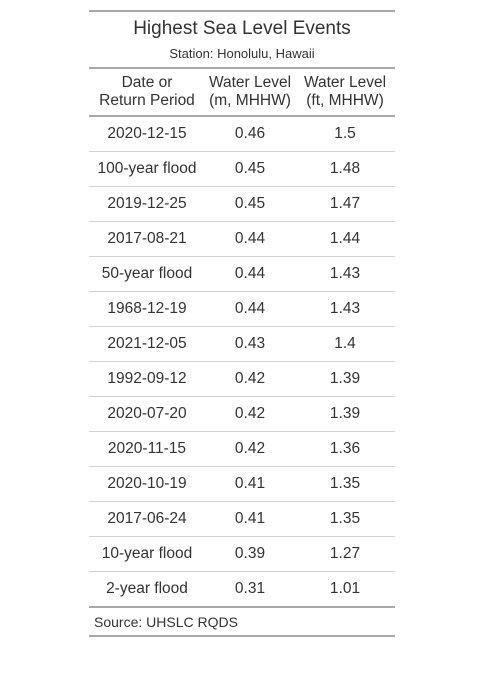  What do you see at coordinates (147, 588) in the screenshot?
I see `cell-date: 2-year flood` at bounding box center [147, 588].